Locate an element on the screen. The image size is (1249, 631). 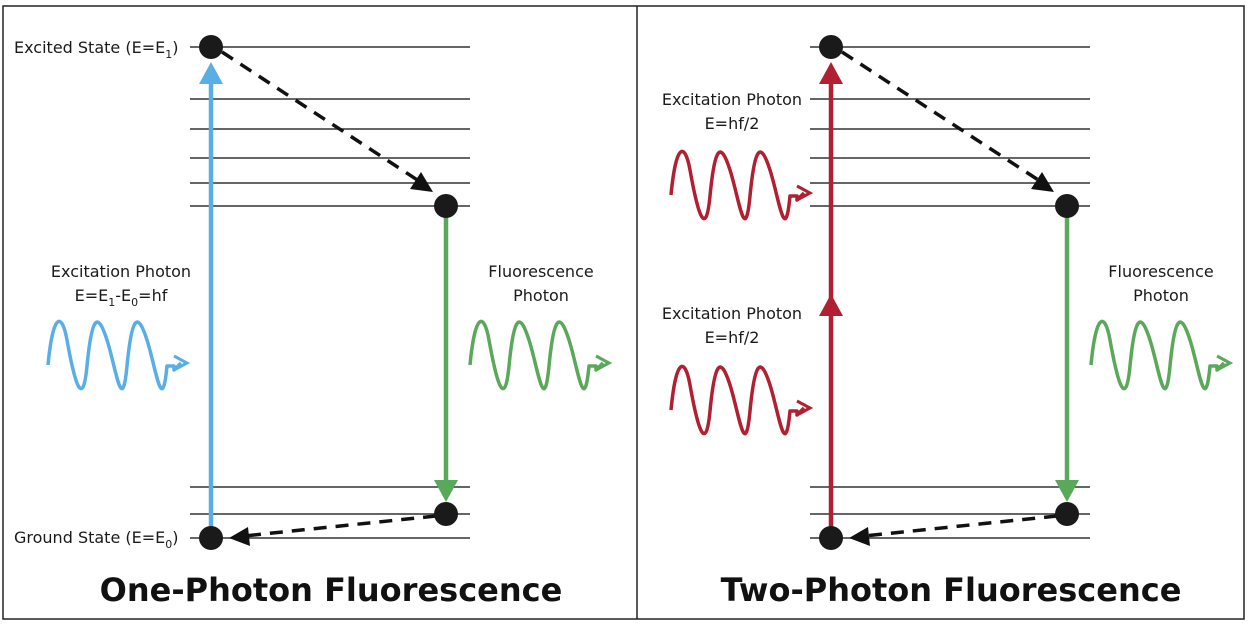
ground-state-label: Ground State (E=E0) is located at coordinates (96, 539).